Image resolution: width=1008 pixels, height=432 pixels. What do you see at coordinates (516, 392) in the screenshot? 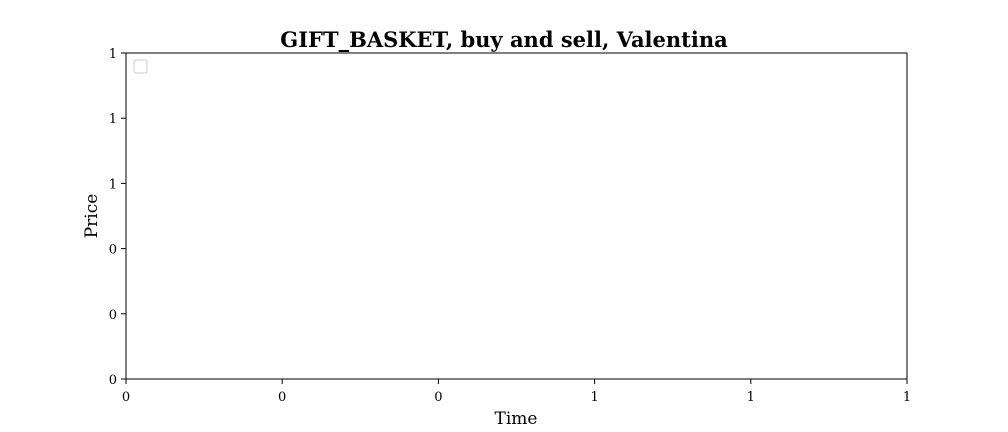
I see `x-axis-ticks: 0 0 0 1 1 1` at bounding box center [516, 392].